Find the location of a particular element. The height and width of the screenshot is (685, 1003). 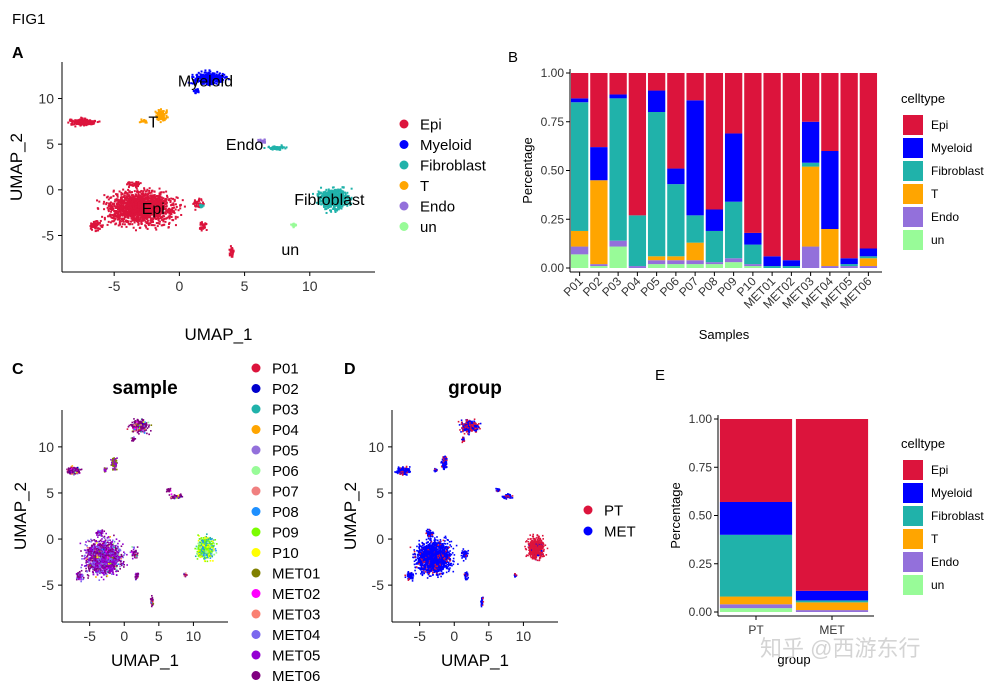

panel-label-d: D is located at coordinates (350, 369).